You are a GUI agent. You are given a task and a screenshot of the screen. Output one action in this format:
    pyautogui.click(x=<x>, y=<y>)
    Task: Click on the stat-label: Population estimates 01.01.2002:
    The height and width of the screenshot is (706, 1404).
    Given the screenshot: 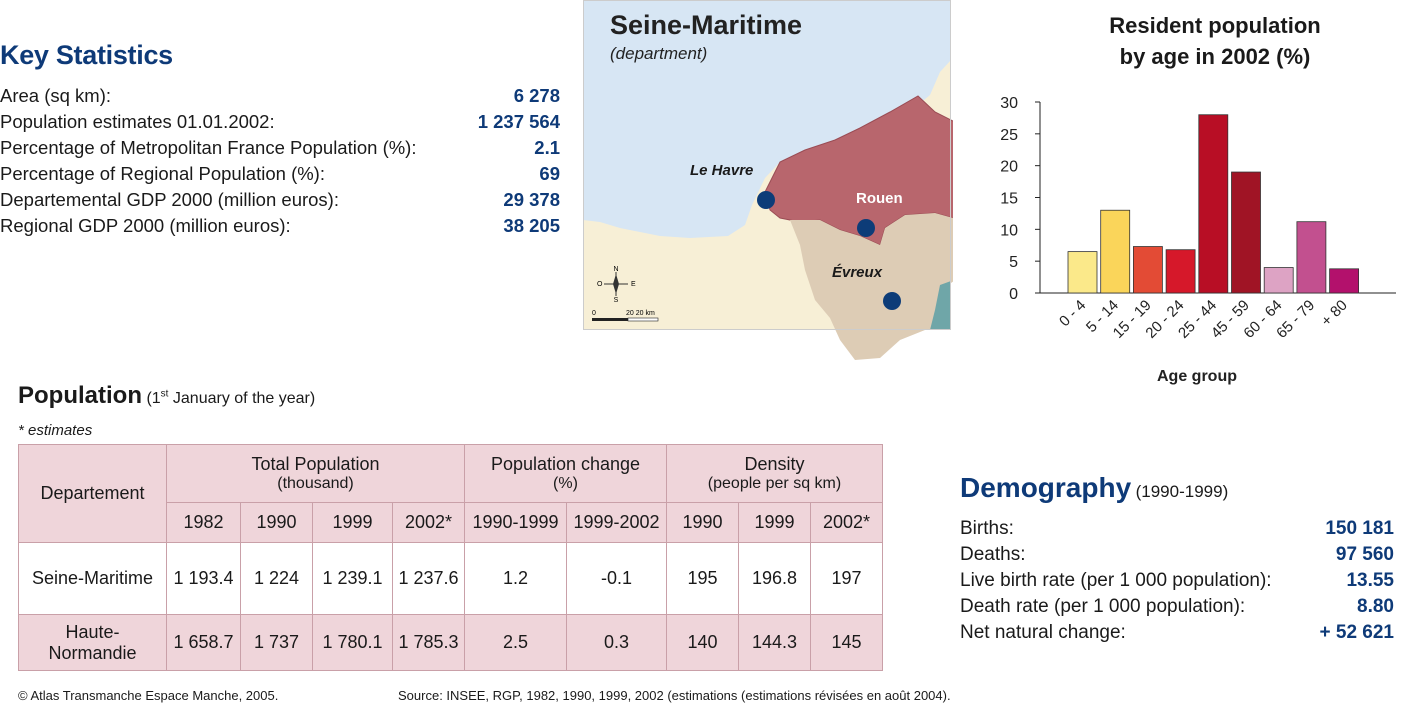 What is the action you would take?
    pyautogui.click(x=137, y=121)
    